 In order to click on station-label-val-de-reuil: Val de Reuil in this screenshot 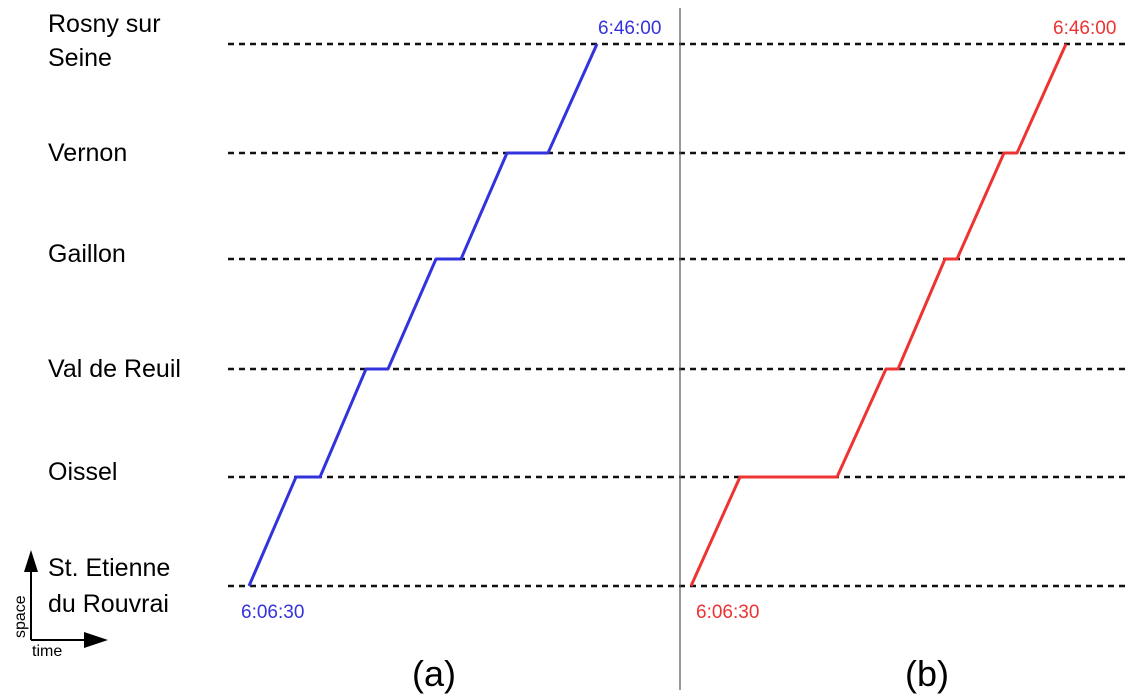, I will do `click(114, 369)`.